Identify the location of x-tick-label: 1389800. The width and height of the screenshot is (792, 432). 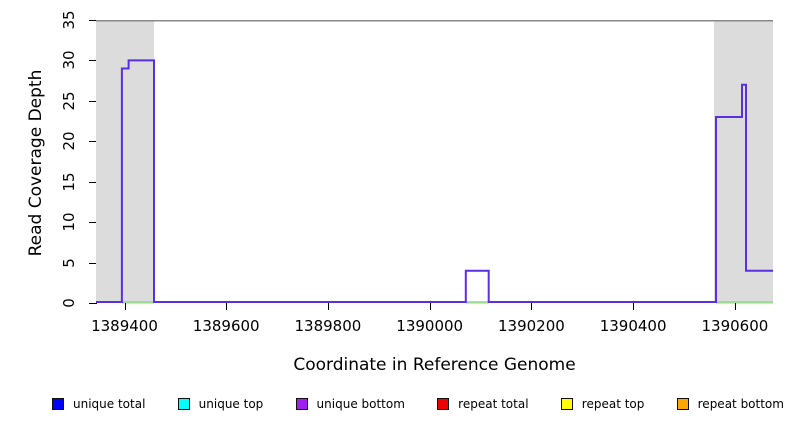
(328, 326).